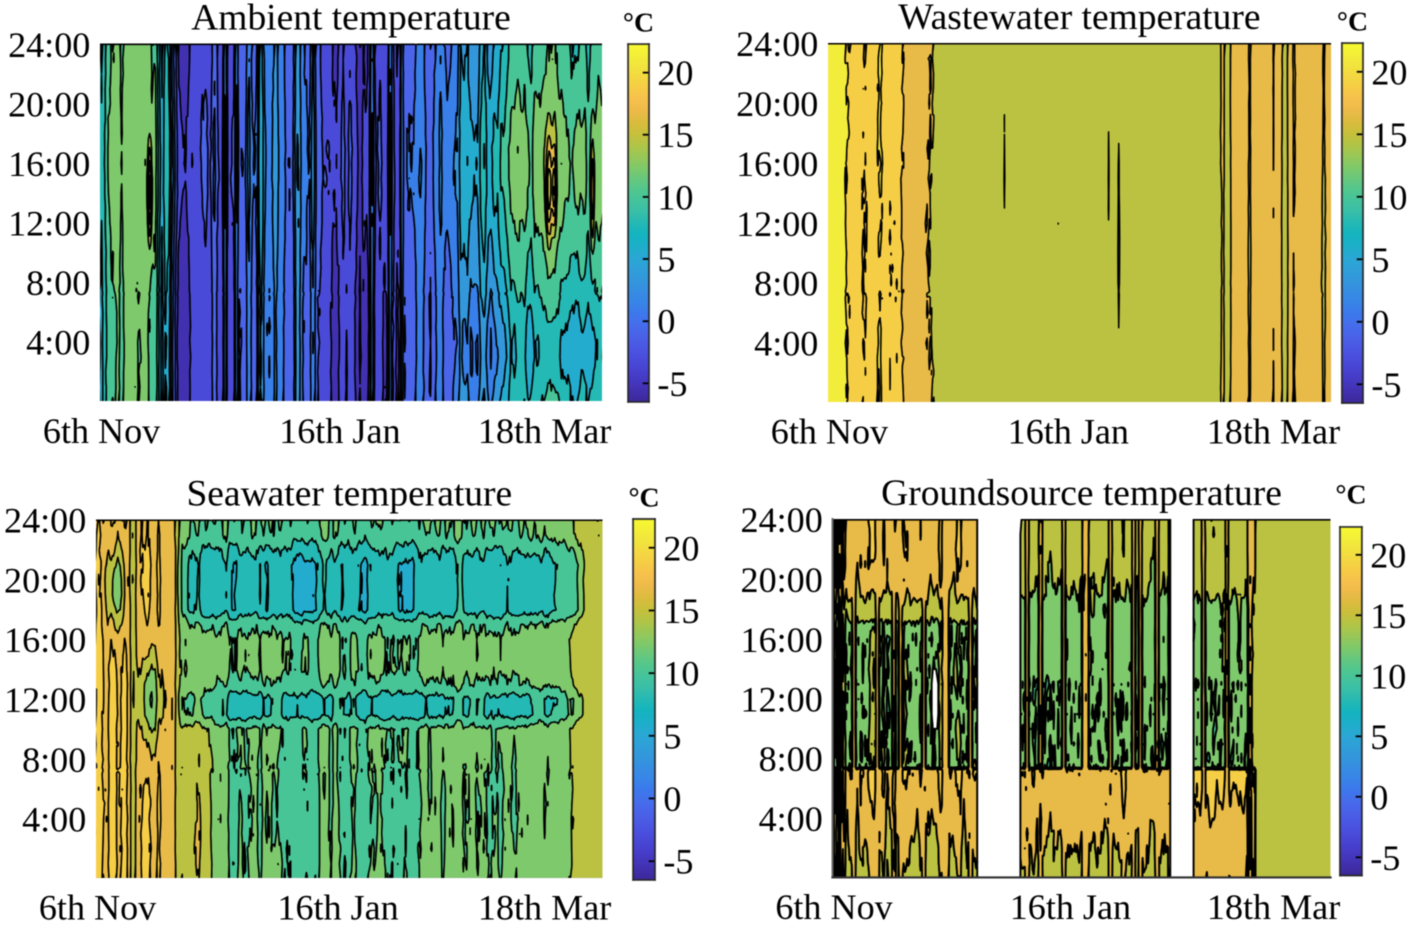 The image size is (1410, 928). What do you see at coordinates (351, 19) in the screenshot?
I see `svg-text: Ambient temperature` at bounding box center [351, 19].